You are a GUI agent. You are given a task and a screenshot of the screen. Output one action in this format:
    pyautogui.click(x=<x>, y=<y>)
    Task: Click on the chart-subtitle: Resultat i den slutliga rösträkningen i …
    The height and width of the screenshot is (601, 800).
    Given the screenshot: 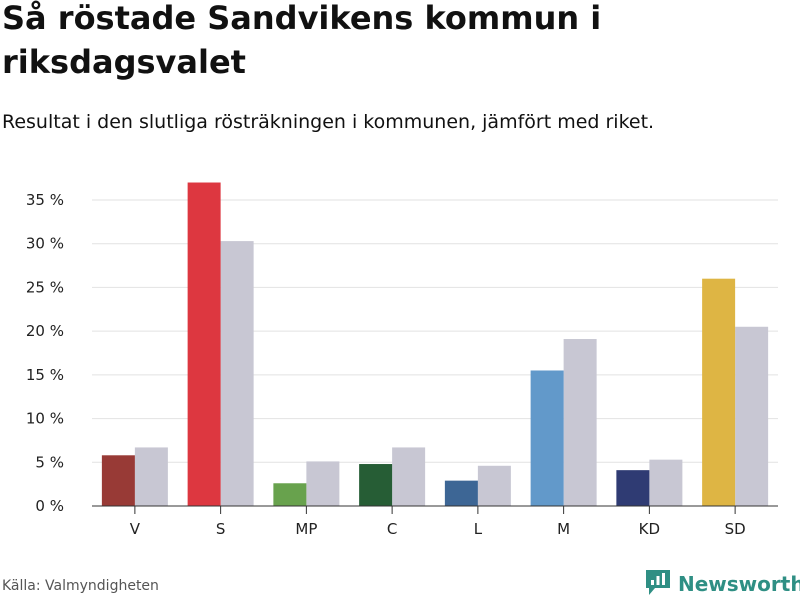 What is the action you would take?
    pyautogui.click(x=328, y=122)
    